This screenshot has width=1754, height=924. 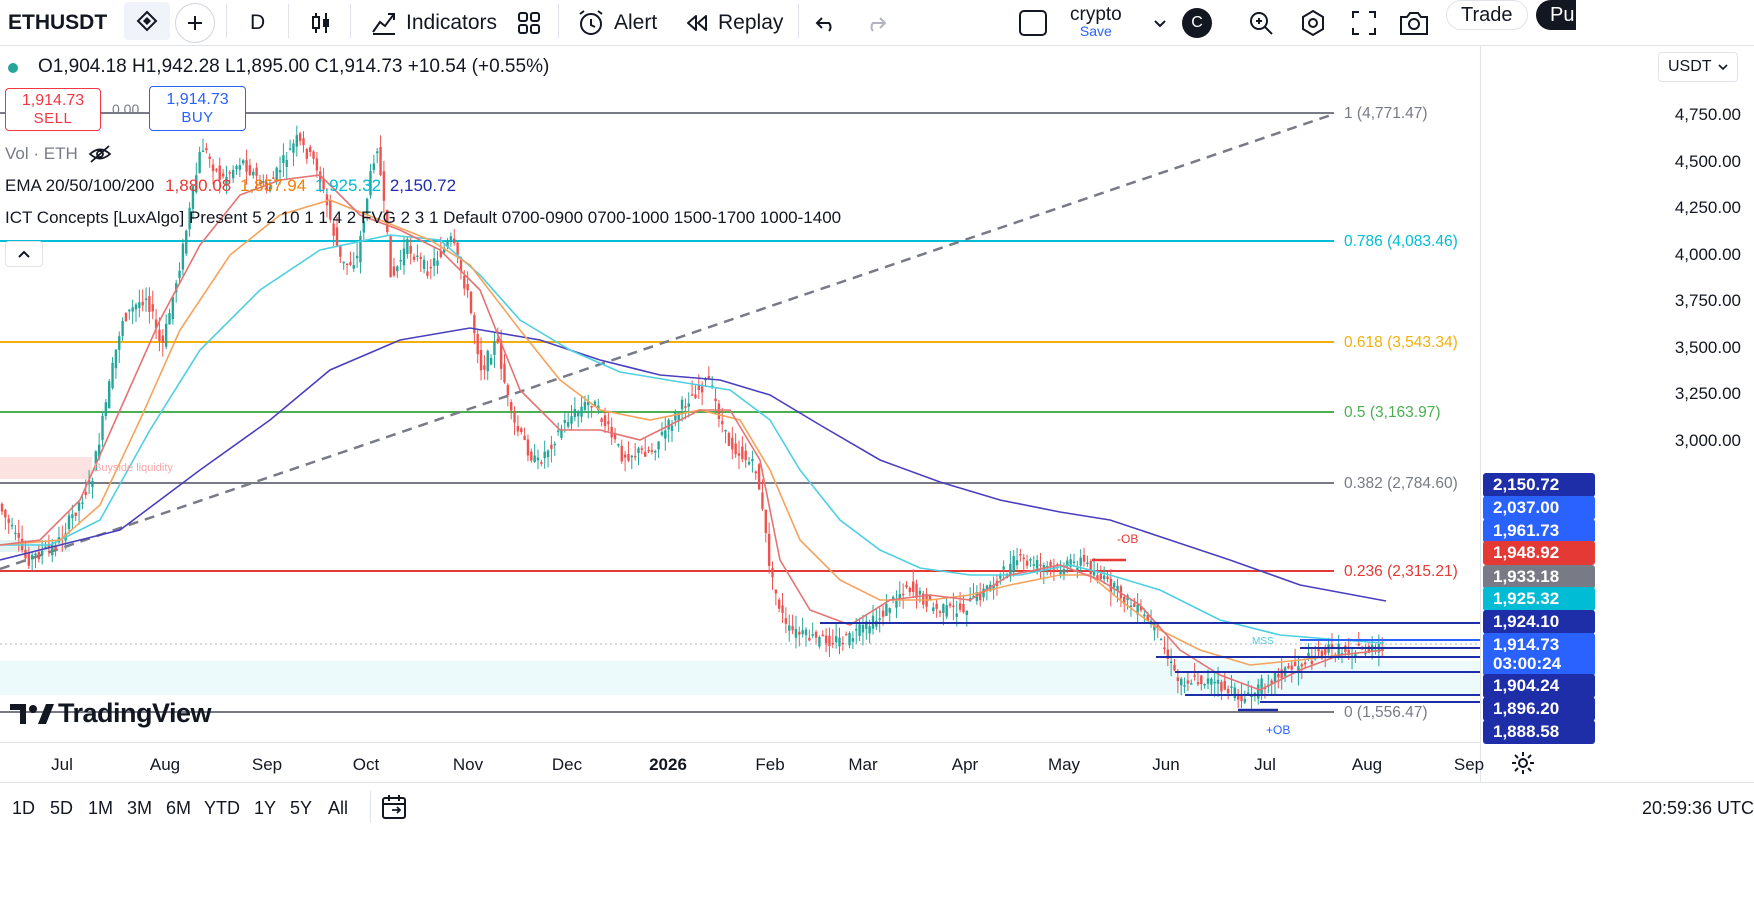 What do you see at coordinates (433, 23) in the screenshot?
I see `indicators-button: Indicators` at bounding box center [433, 23].